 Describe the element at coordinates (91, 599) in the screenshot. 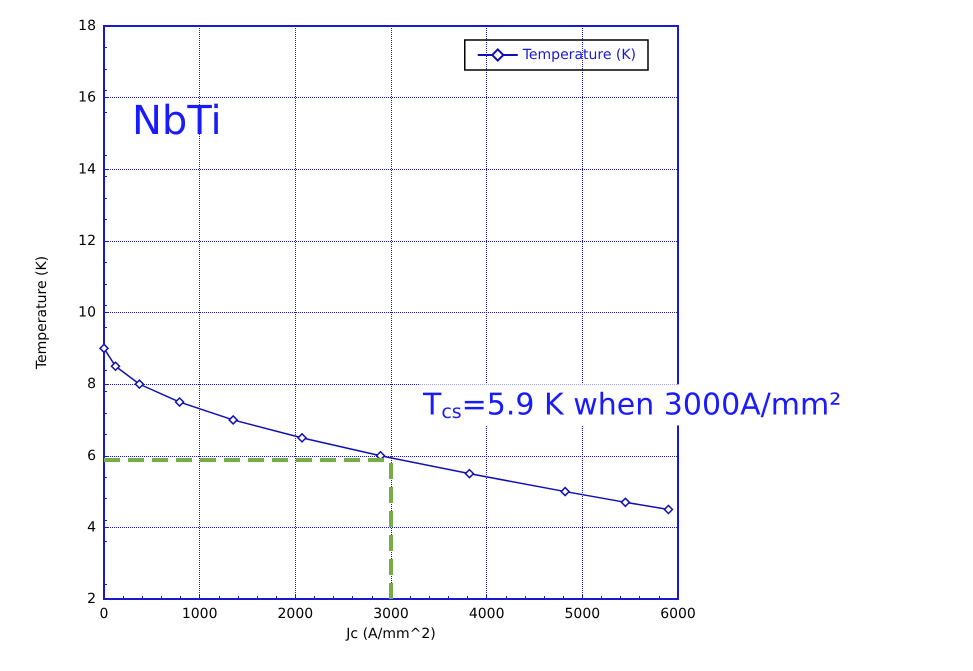

I see `y-tick-label: 2` at that location.